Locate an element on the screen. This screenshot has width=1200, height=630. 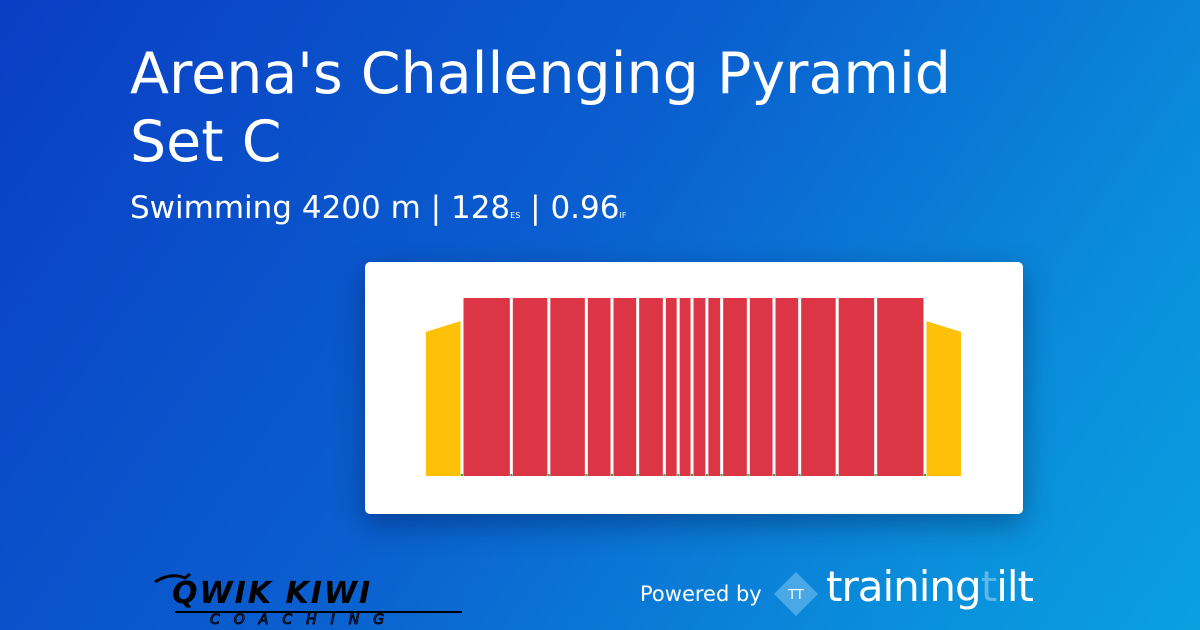
workout-chart is located at coordinates (693, 387).